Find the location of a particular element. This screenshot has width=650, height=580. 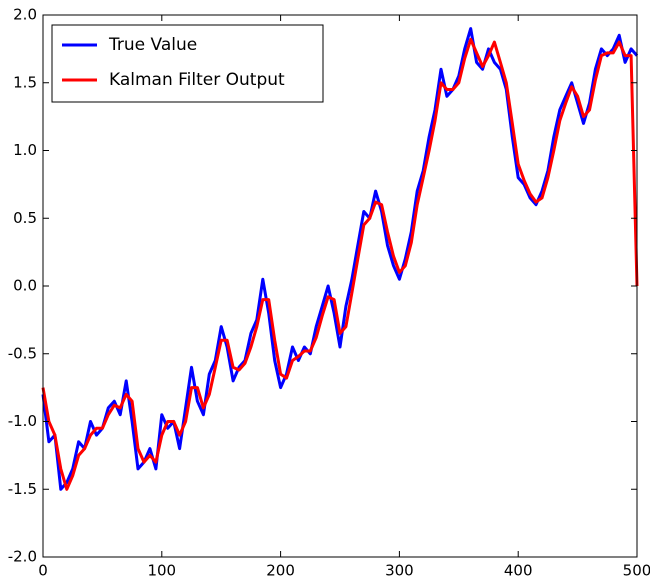

x-tick-label: 100 is located at coordinates (161, 571).